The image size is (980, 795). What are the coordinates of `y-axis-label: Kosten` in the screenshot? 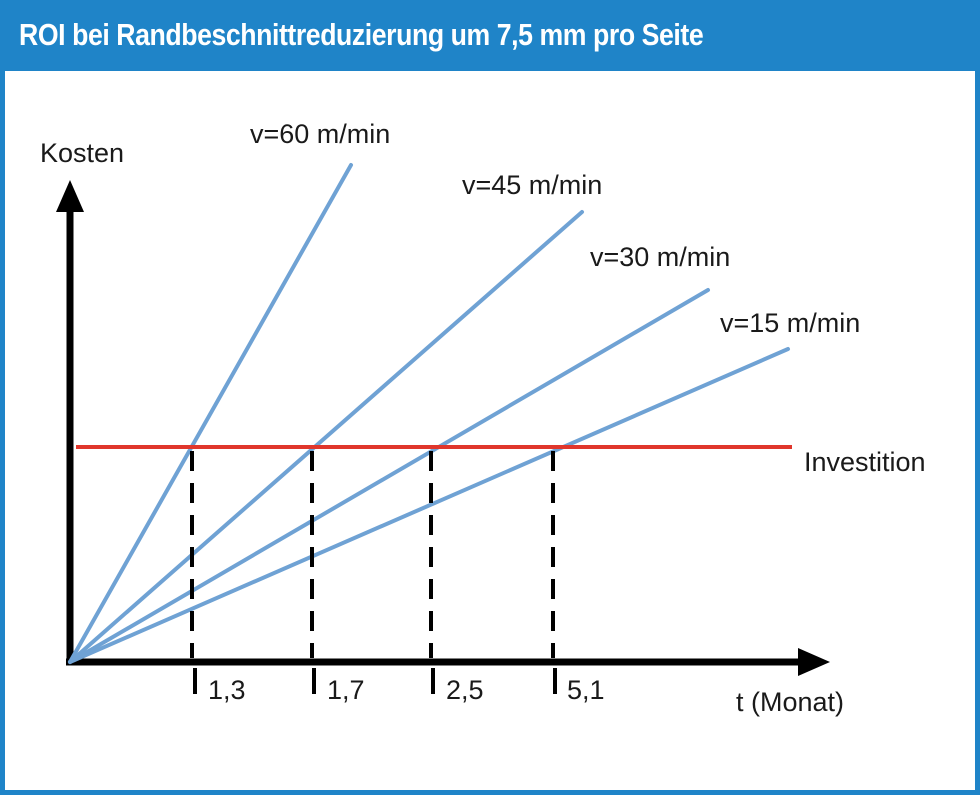 It's located at (82, 153).